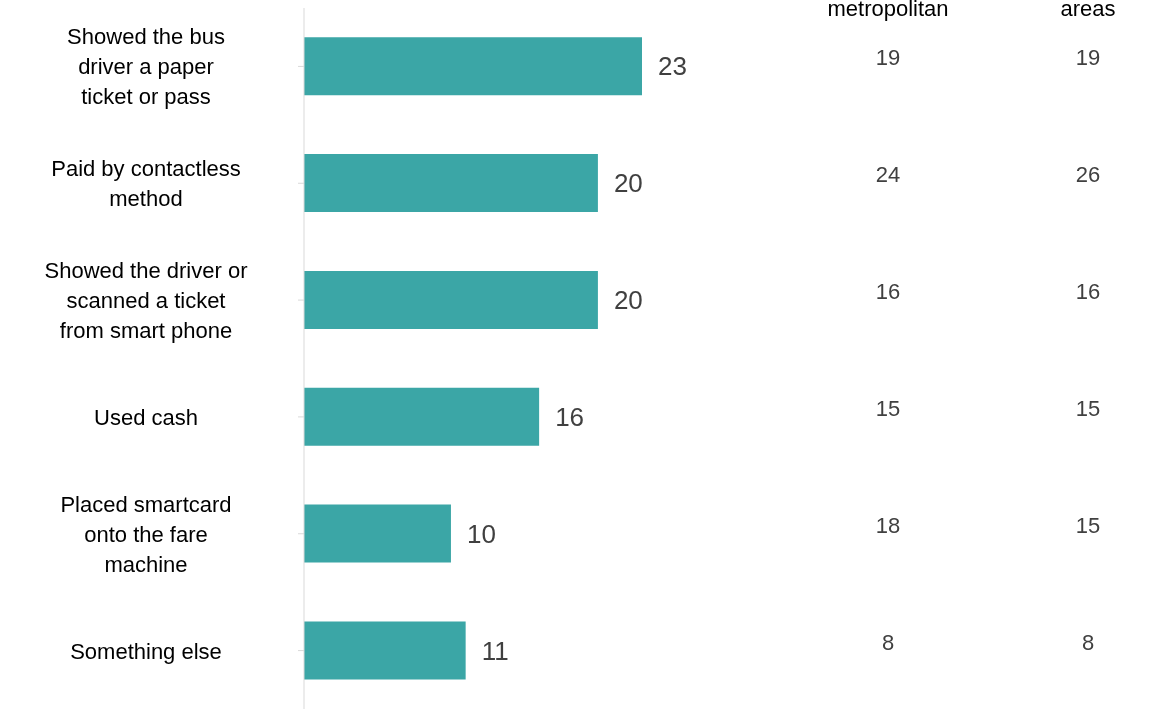 The width and height of the screenshot is (1169, 717). I want to click on data-label: 11, so click(495, 650).